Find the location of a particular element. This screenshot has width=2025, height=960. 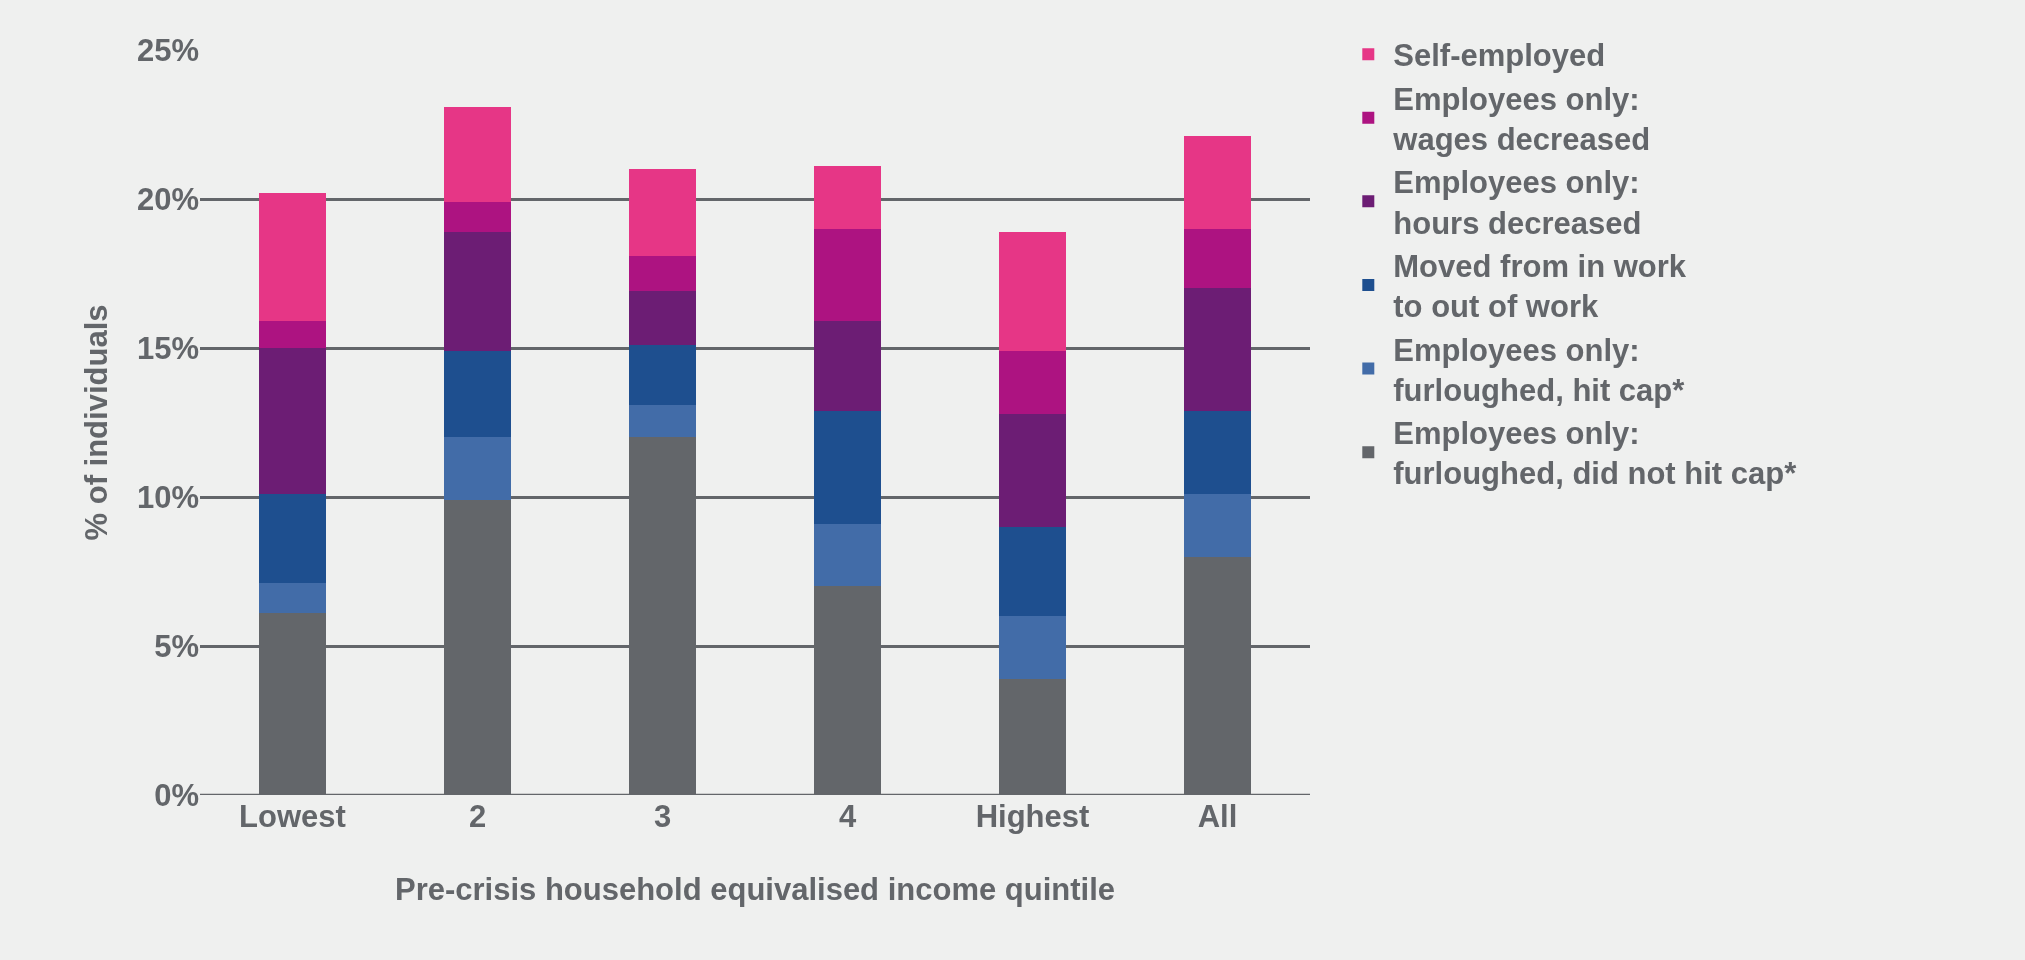

x-tick-label: Lowest is located at coordinates (292, 816).